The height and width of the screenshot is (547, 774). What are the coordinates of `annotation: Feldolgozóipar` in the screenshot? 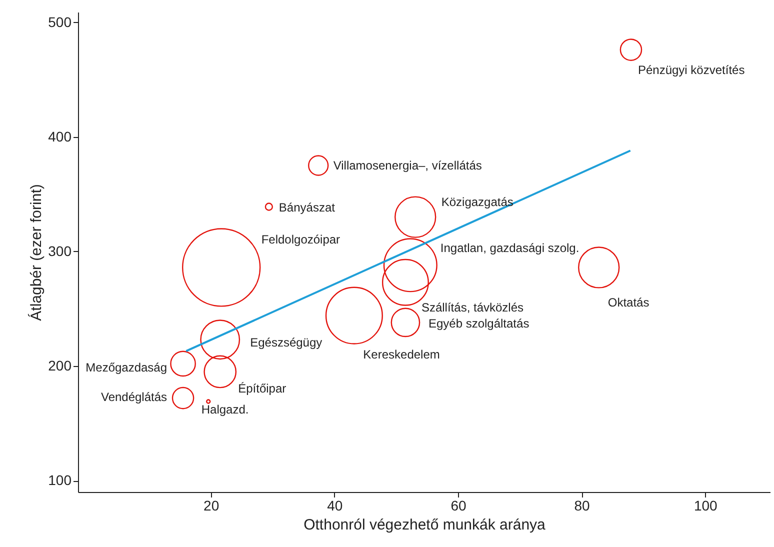 It's located at (300, 239).